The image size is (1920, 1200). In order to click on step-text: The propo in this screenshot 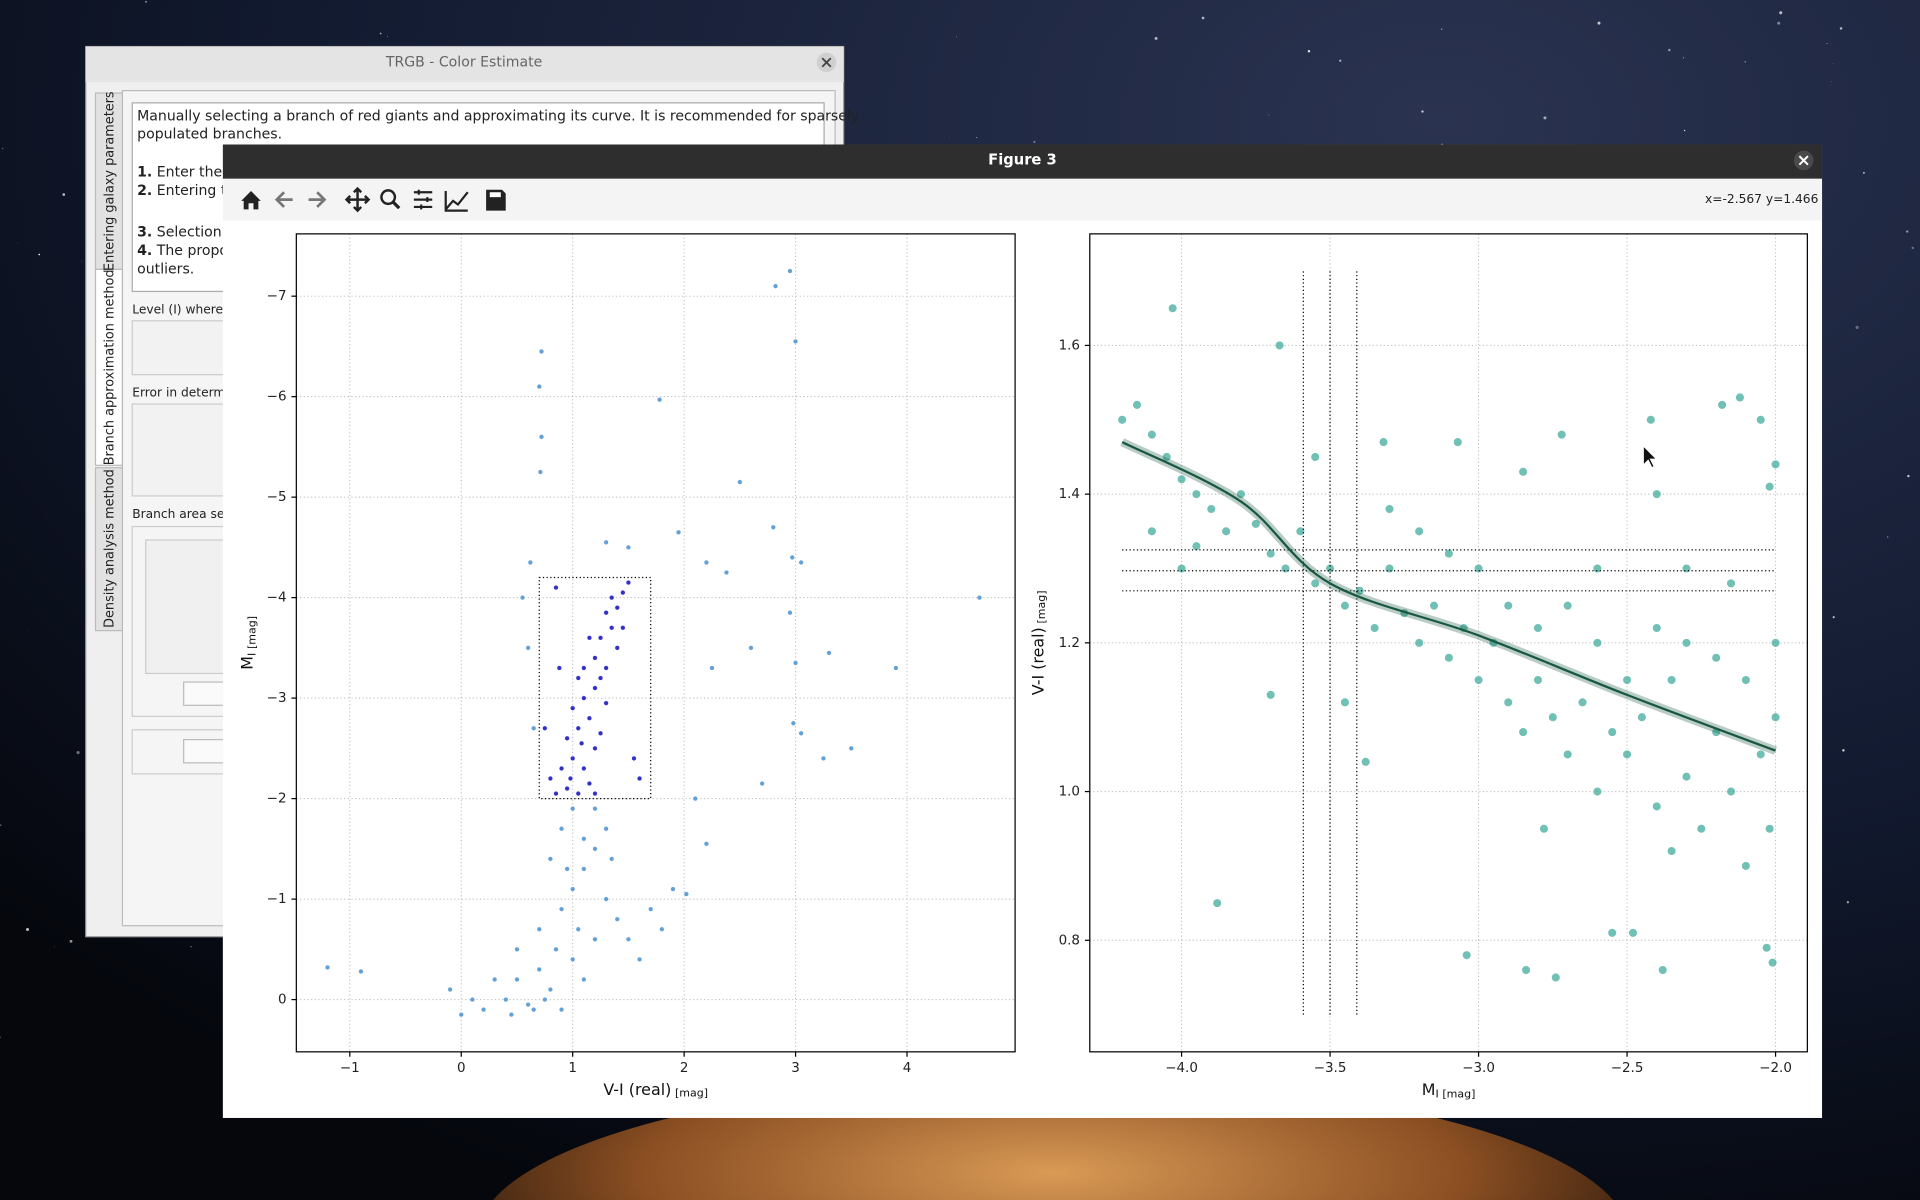, I will do `click(192, 251)`.